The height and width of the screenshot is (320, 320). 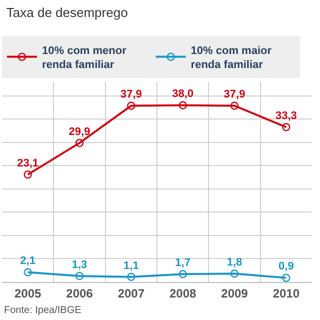 What do you see at coordinates (231, 58) in the screenshot?
I see `legend-label: 10% com maior renda familiar` at bounding box center [231, 58].